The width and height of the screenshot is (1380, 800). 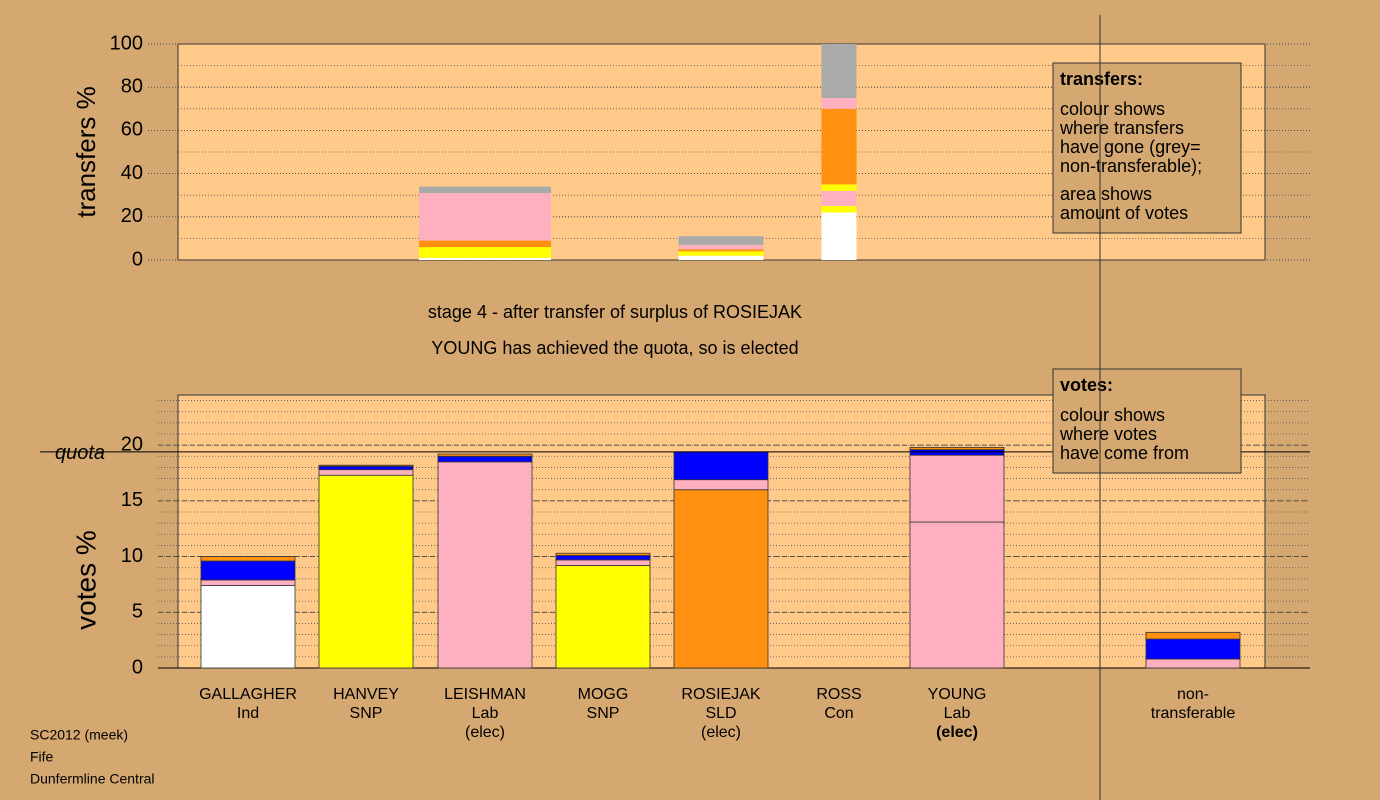 I want to click on x-tick-label: Con, so click(x=838, y=713).